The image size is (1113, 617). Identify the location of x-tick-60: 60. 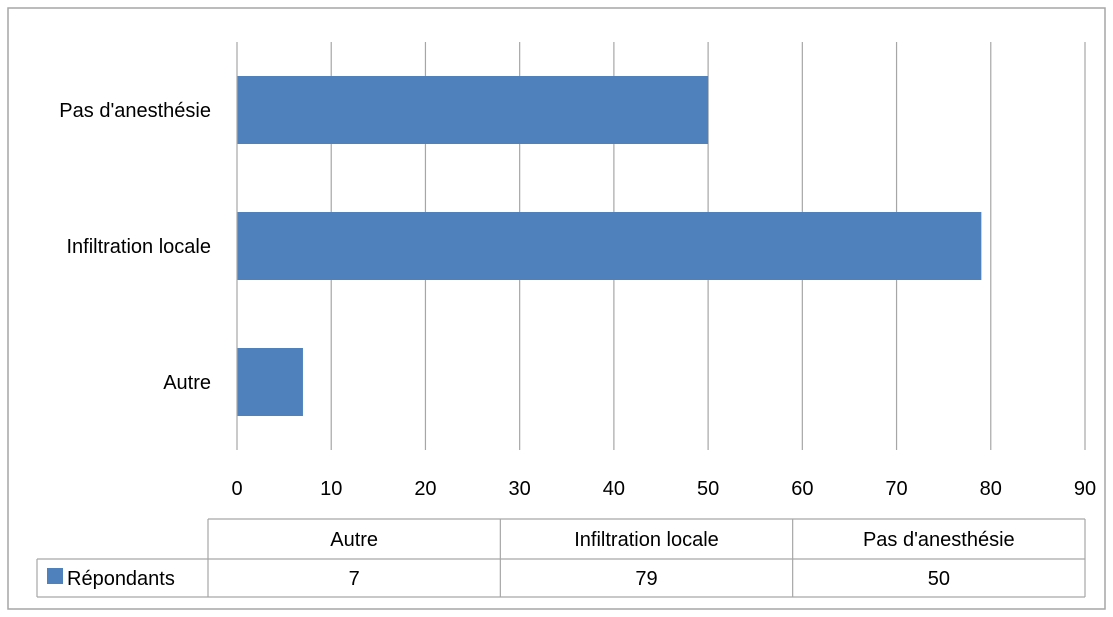
(802, 489).